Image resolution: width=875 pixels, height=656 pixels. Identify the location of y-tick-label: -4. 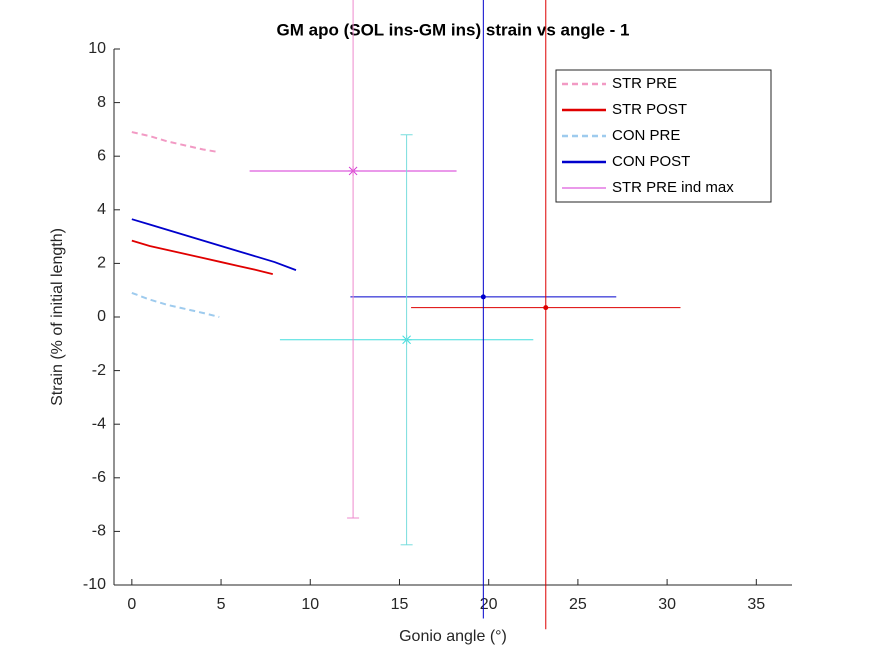
(99, 423).